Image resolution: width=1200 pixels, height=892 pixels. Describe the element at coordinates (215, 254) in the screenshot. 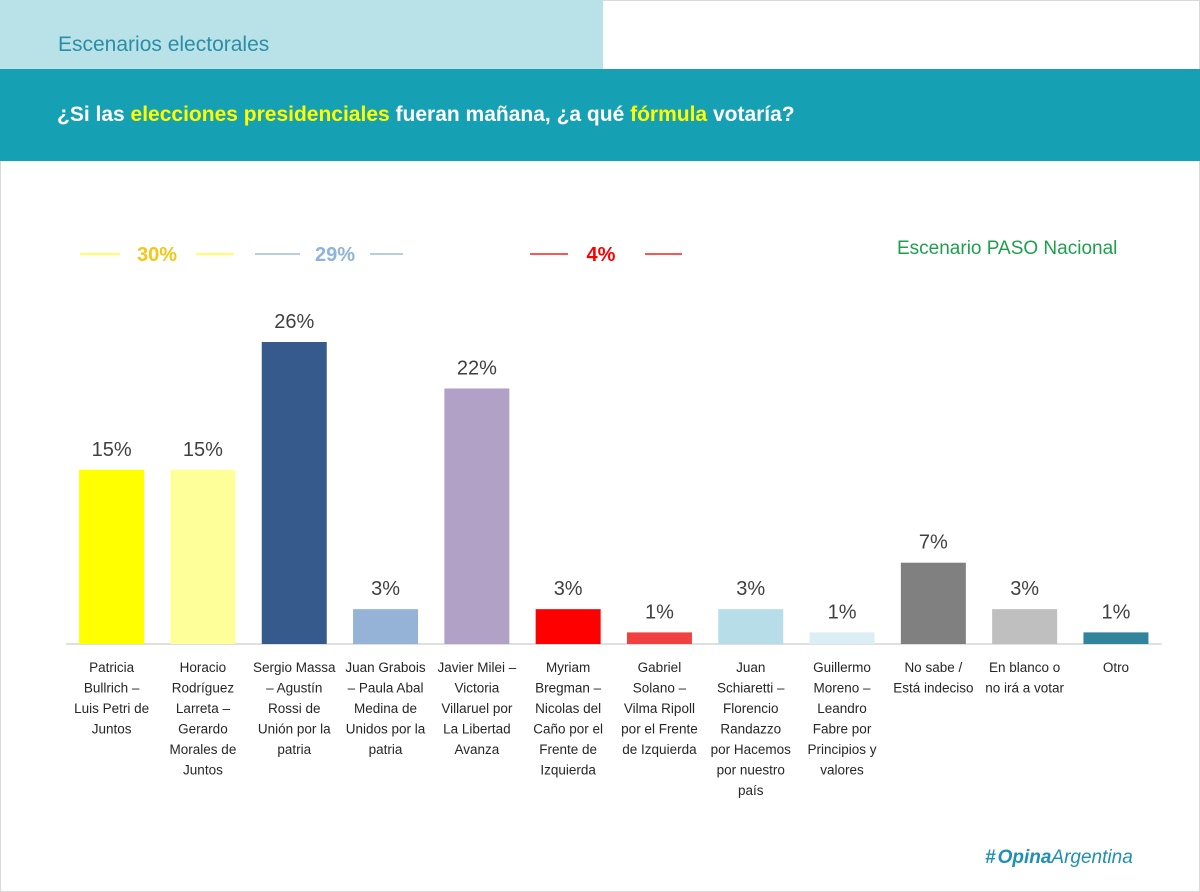

I see `aggregate-line-1-right` at that location.